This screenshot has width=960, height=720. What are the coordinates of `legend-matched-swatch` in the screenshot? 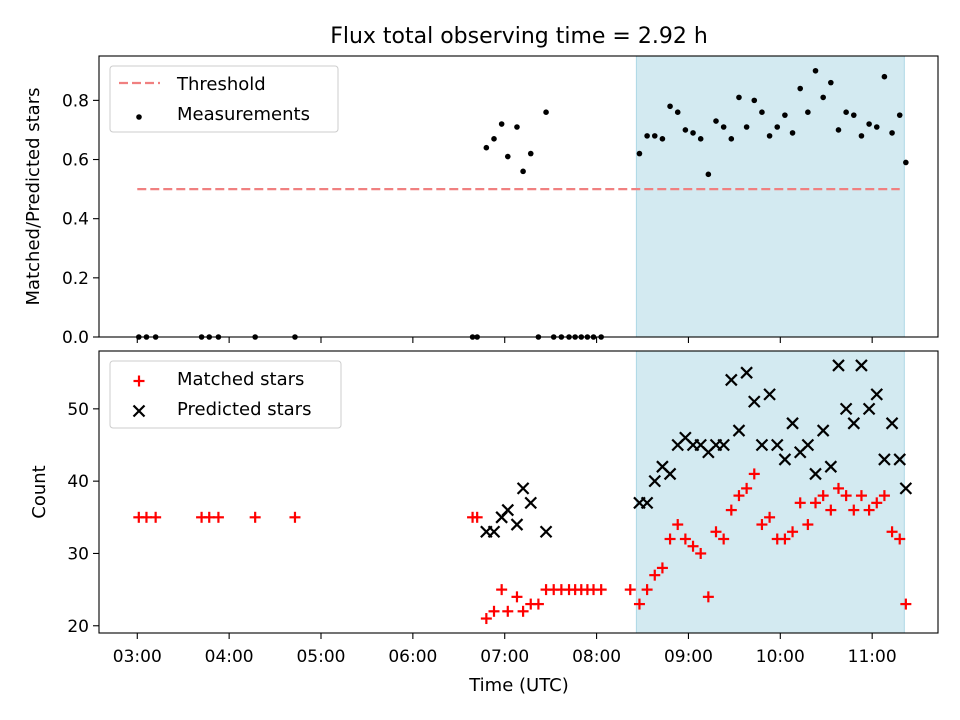 It's located at (139, 381).